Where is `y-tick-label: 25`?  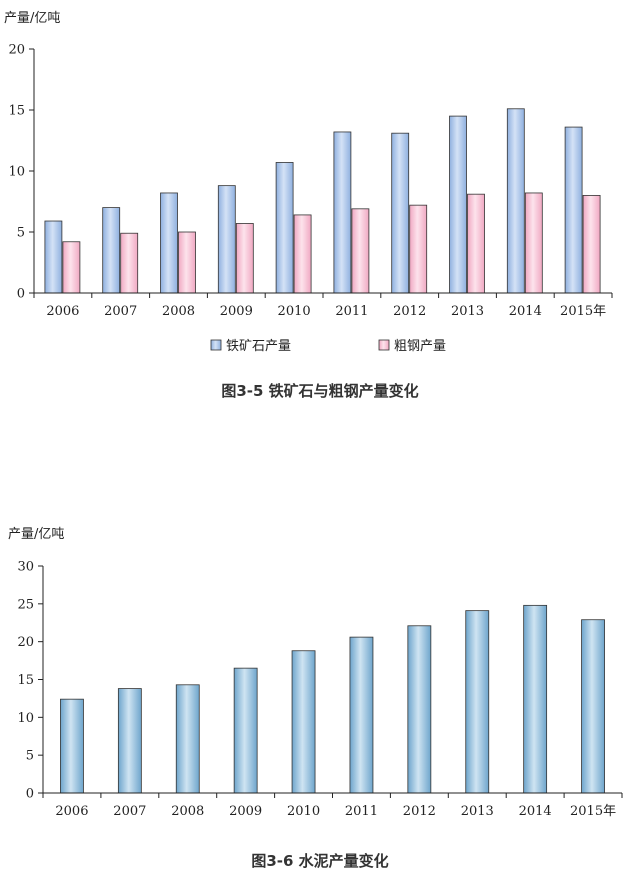 y-tick-label: 25 is located at coordinates (25, 604).